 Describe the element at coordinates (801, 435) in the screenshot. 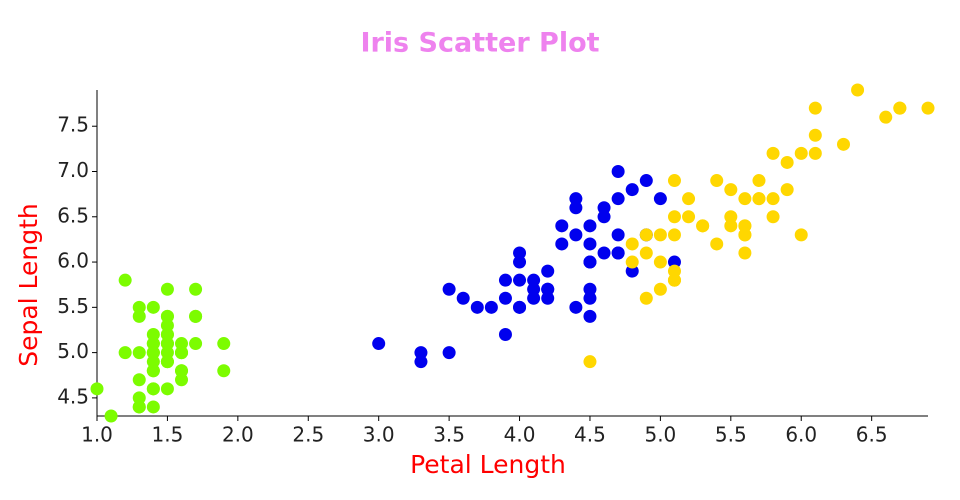

I see `x-tick-label: 6.0` at that location.